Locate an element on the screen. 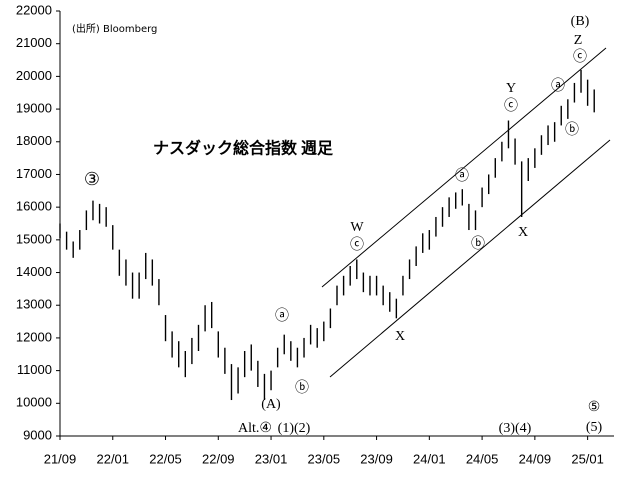 The width and height of the screenshot is (618, 491). y-tick-label: 18000 is located at coordinates (34, 140).